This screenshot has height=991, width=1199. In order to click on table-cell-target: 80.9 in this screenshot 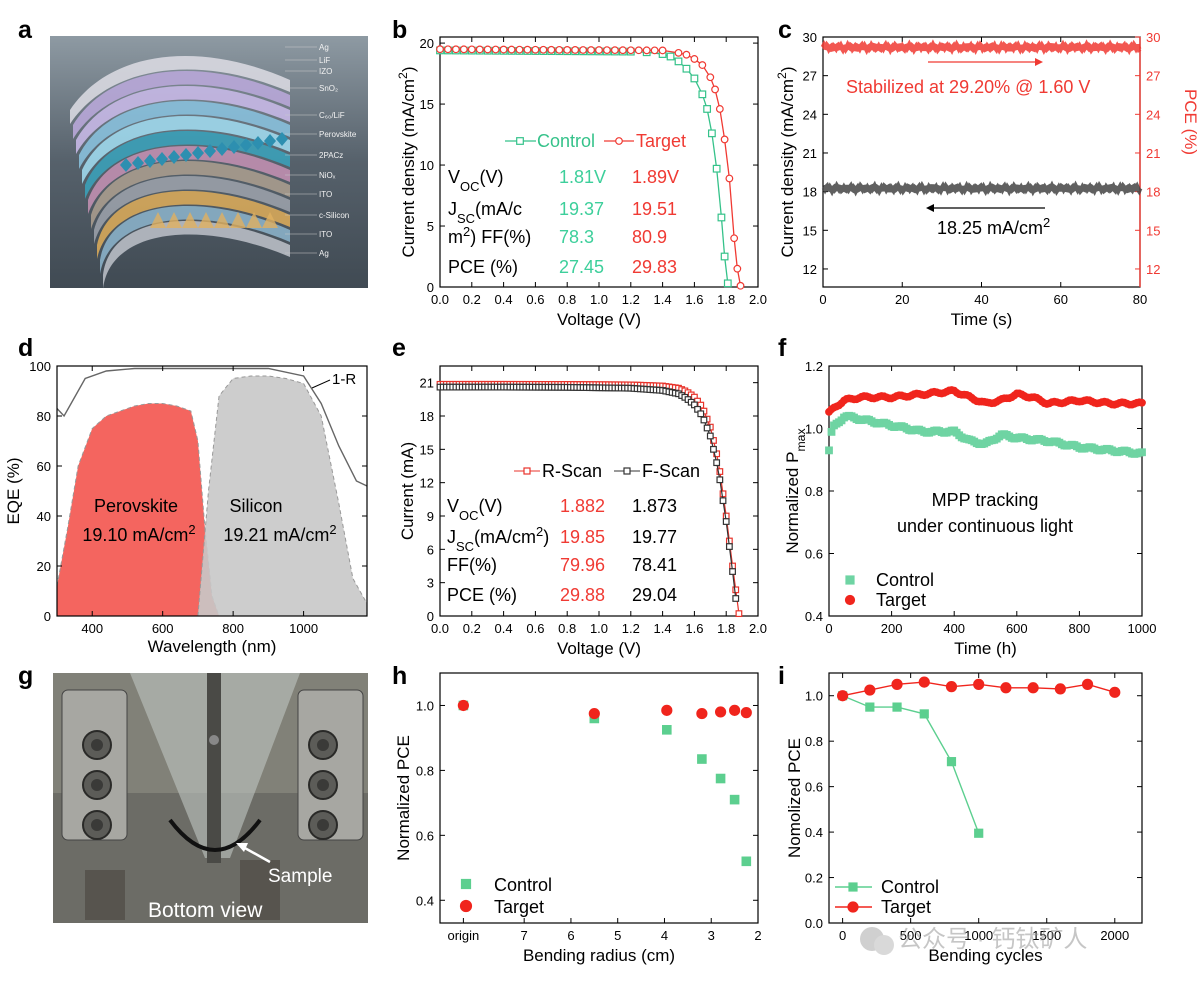, I will do `click(649, 237)`.